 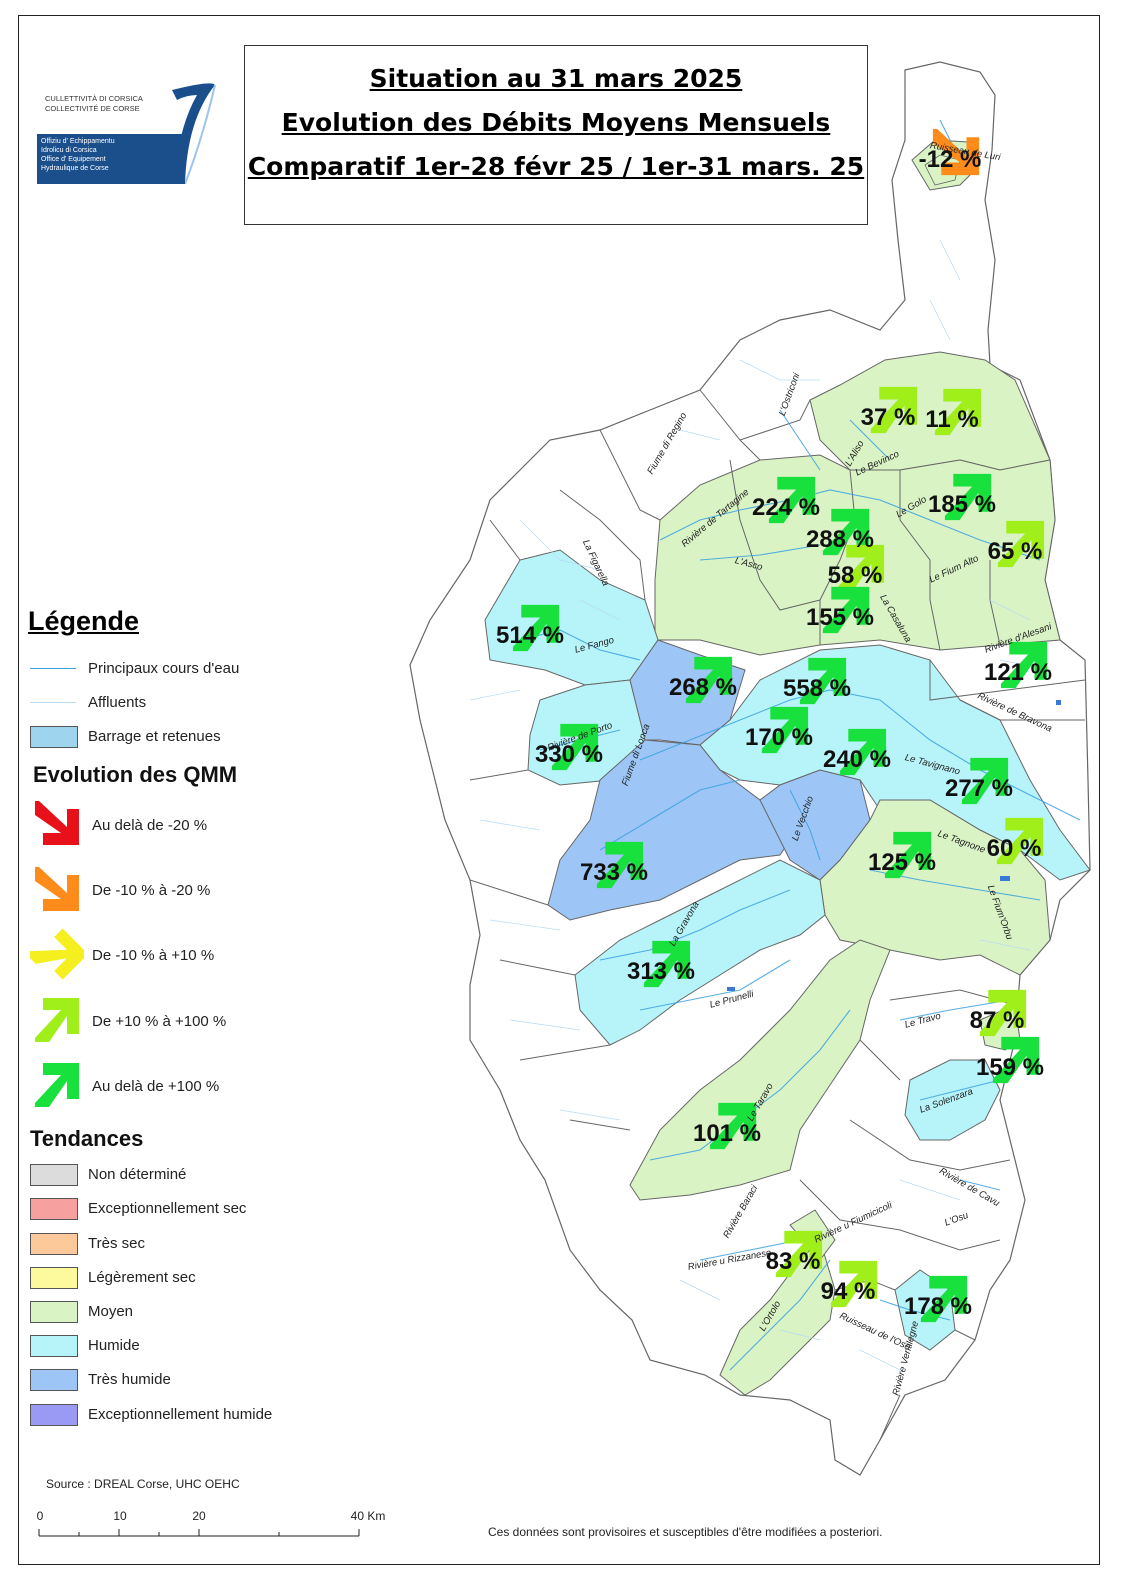 What do you see at coordinates (54, 737) in the screenshot?
I see `legend-reservoir-swatch` at bounding box center [54, 737].